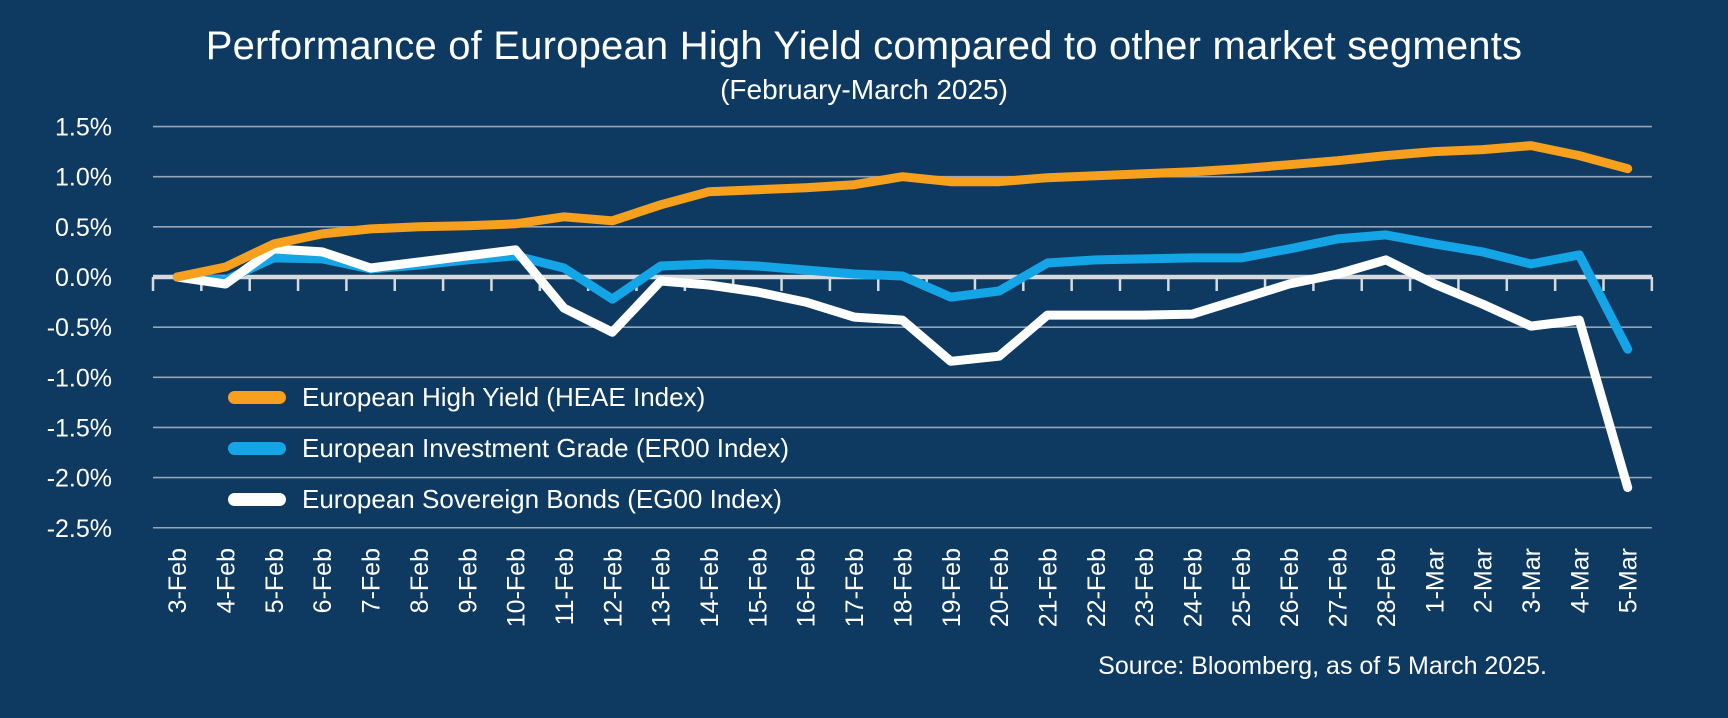 The width and height of the screenshot is (1728, 718). I want to click on x-tick-label: 4-Feb, so click(227, 580).